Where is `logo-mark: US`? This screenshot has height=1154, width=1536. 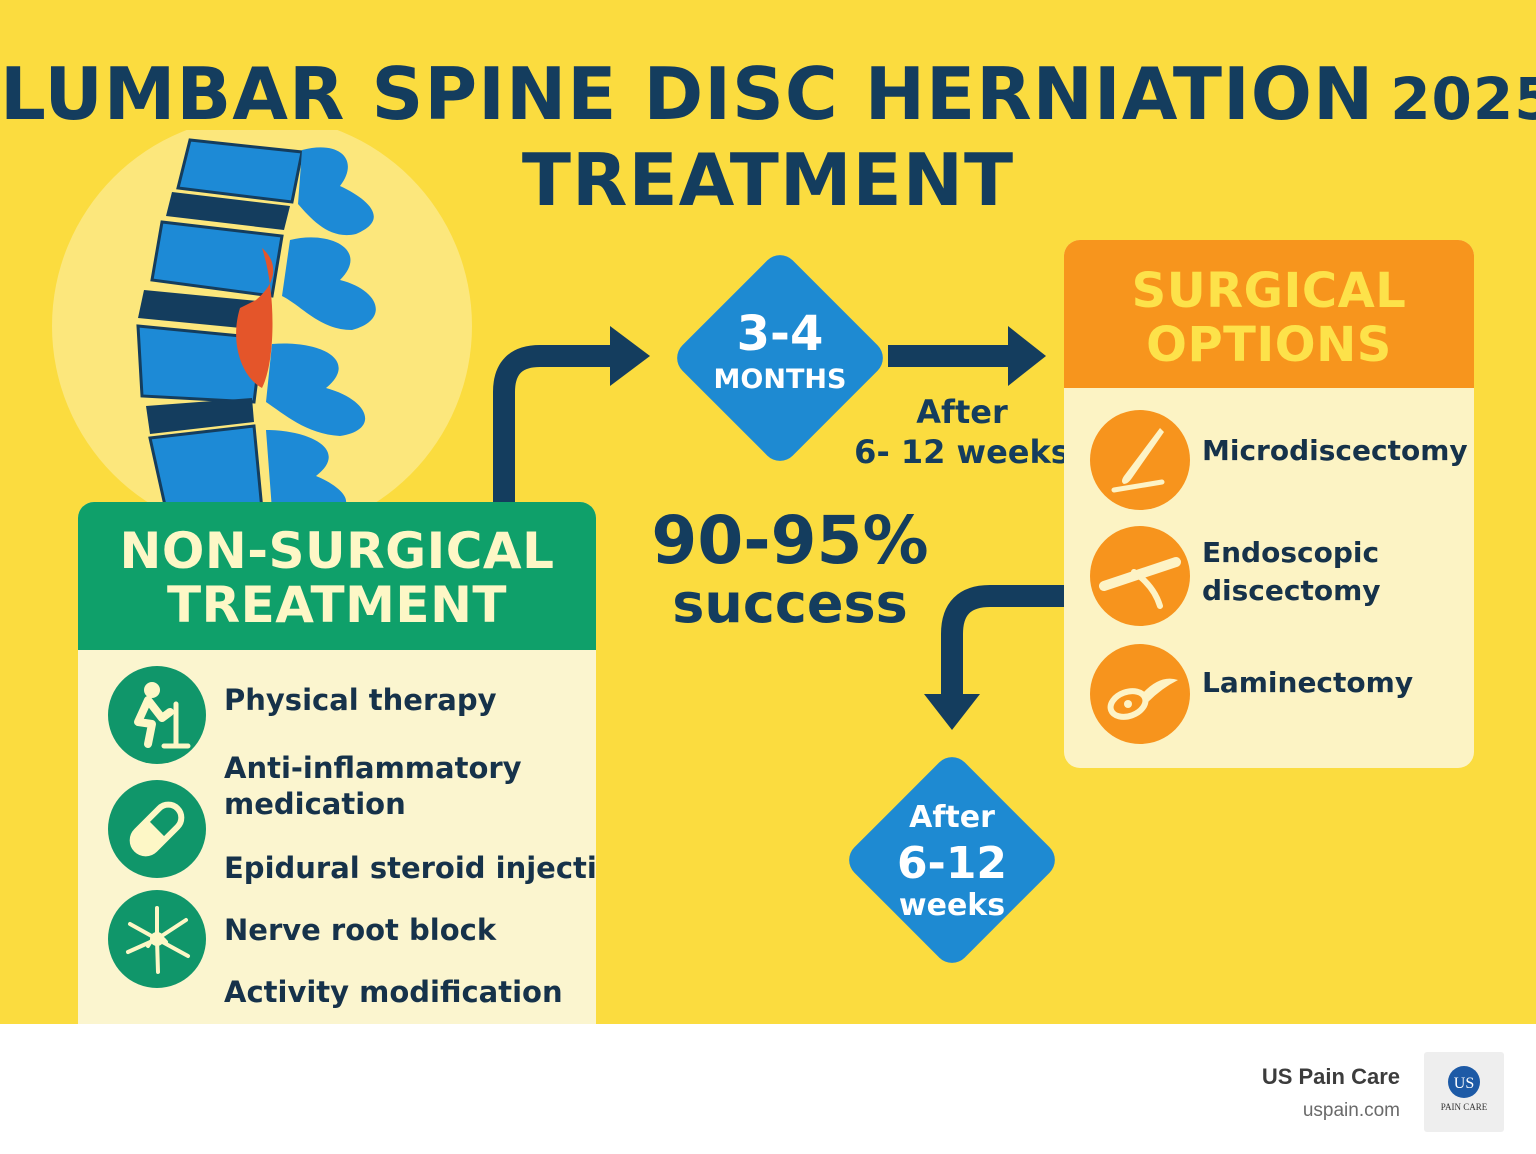 logo-mark: US is located at coordinates (1464, 1083).